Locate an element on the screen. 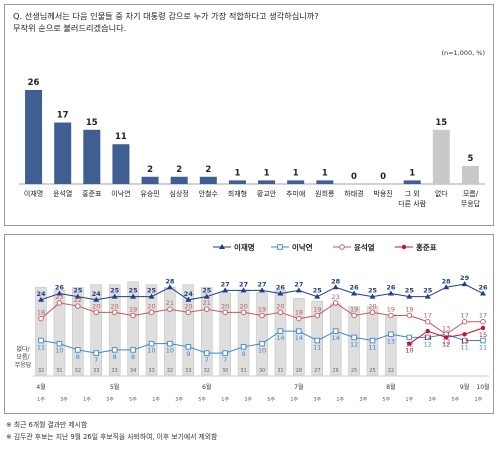 This screenshot has width=500, height=453. bar-value-14: 15 is located at coordinates (441, 123).